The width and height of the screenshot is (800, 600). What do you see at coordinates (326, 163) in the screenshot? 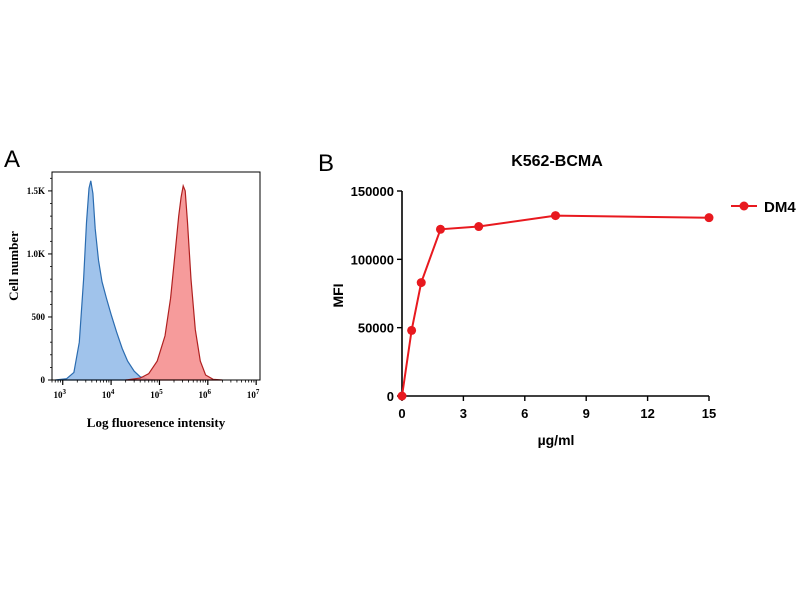
I see `panel-b-label: B` at bounding box center [326, 163].